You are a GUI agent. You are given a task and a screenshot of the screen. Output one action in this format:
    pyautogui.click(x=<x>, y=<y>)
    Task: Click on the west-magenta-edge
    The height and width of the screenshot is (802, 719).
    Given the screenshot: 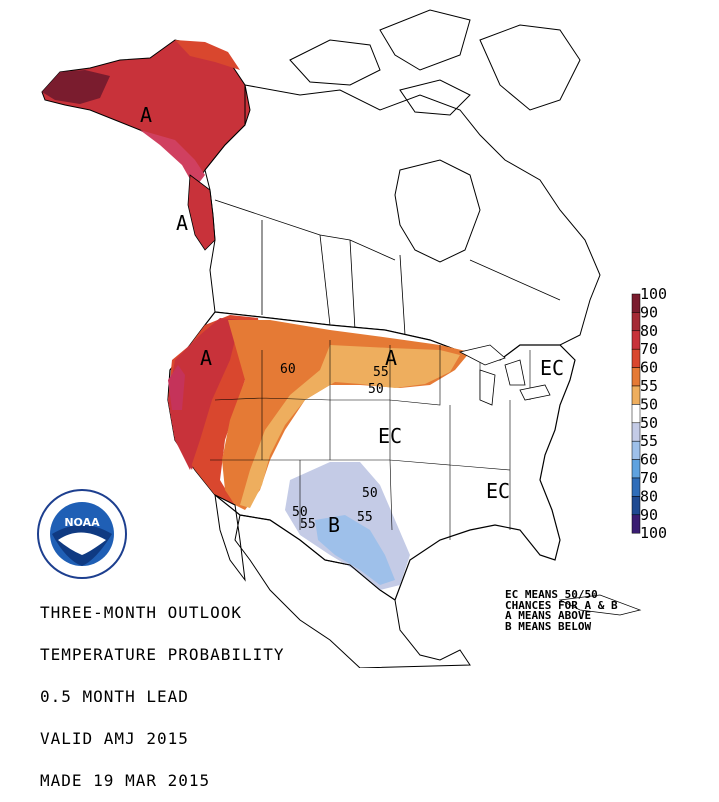 What is the action you would take?
    pyautogui.click(x=176, y=387)
    